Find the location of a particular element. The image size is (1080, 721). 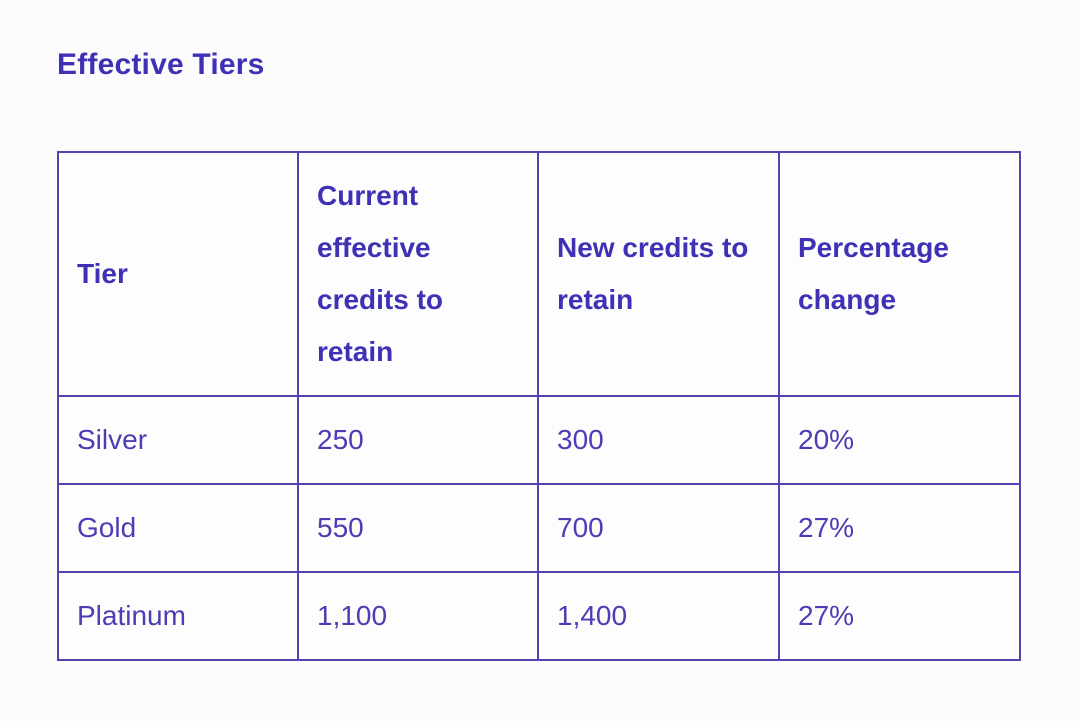

column-header-current-credits: Current effective credits to retain is located at coordinates (418, 274).